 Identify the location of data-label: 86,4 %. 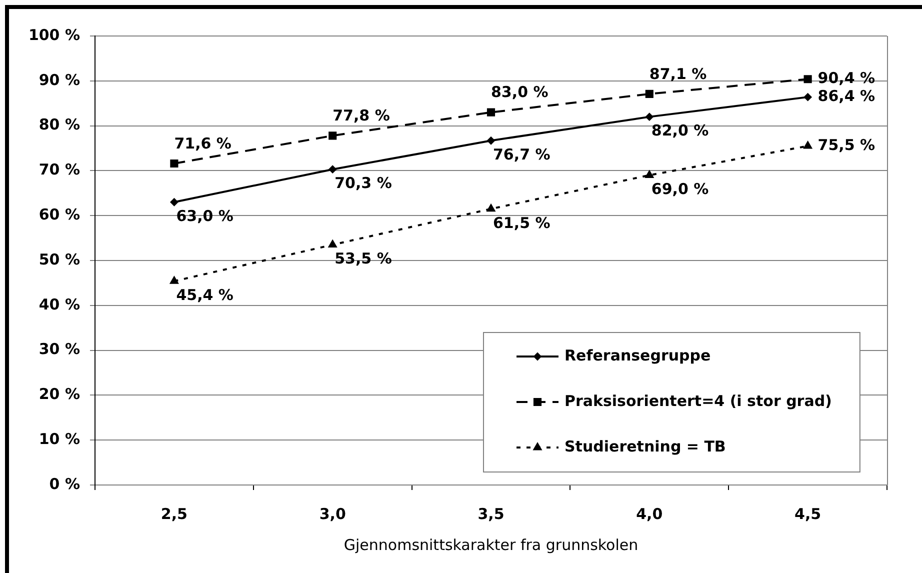
(847, 95).